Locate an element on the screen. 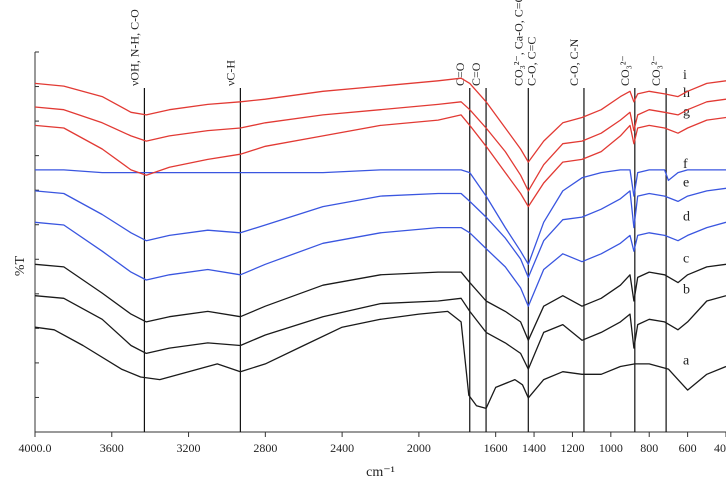 This screenshot has width=726, height=482. x-tick-label: 1000 is located at coordinates (611, 448).